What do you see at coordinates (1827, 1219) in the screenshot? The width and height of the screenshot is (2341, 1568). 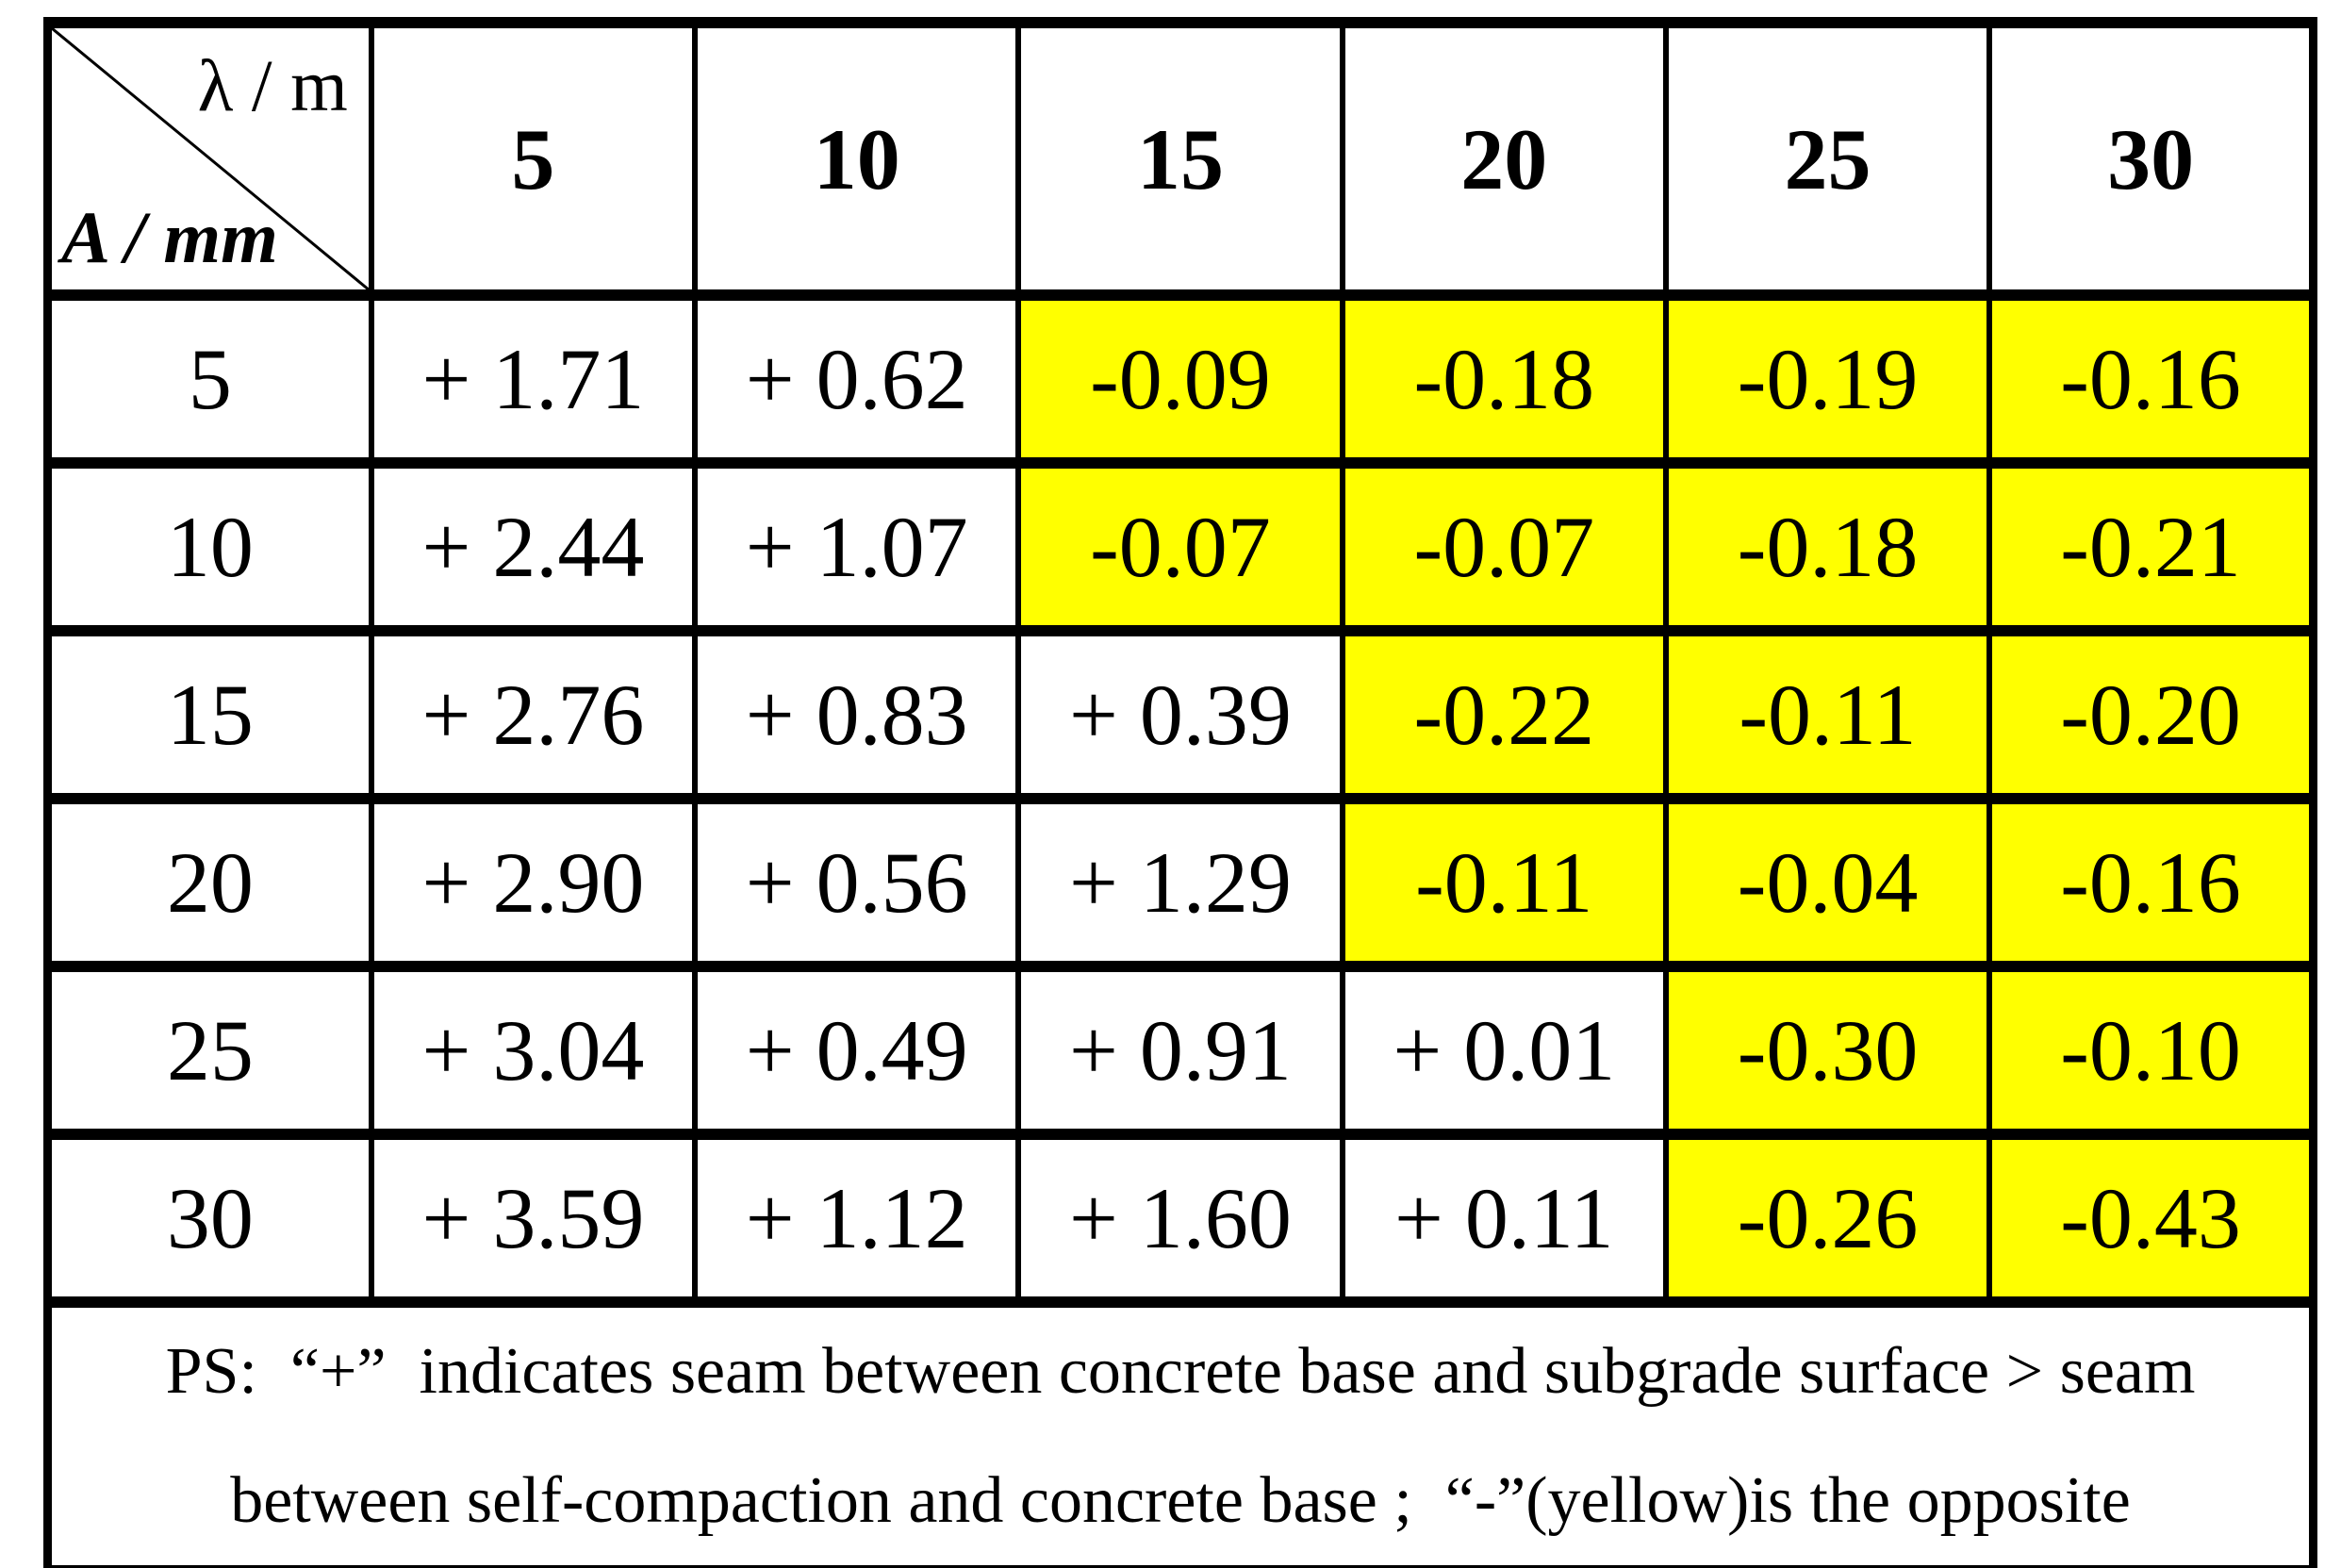 I see `cell-highlighted: -0.26` at bounding box center [1827, 1219].